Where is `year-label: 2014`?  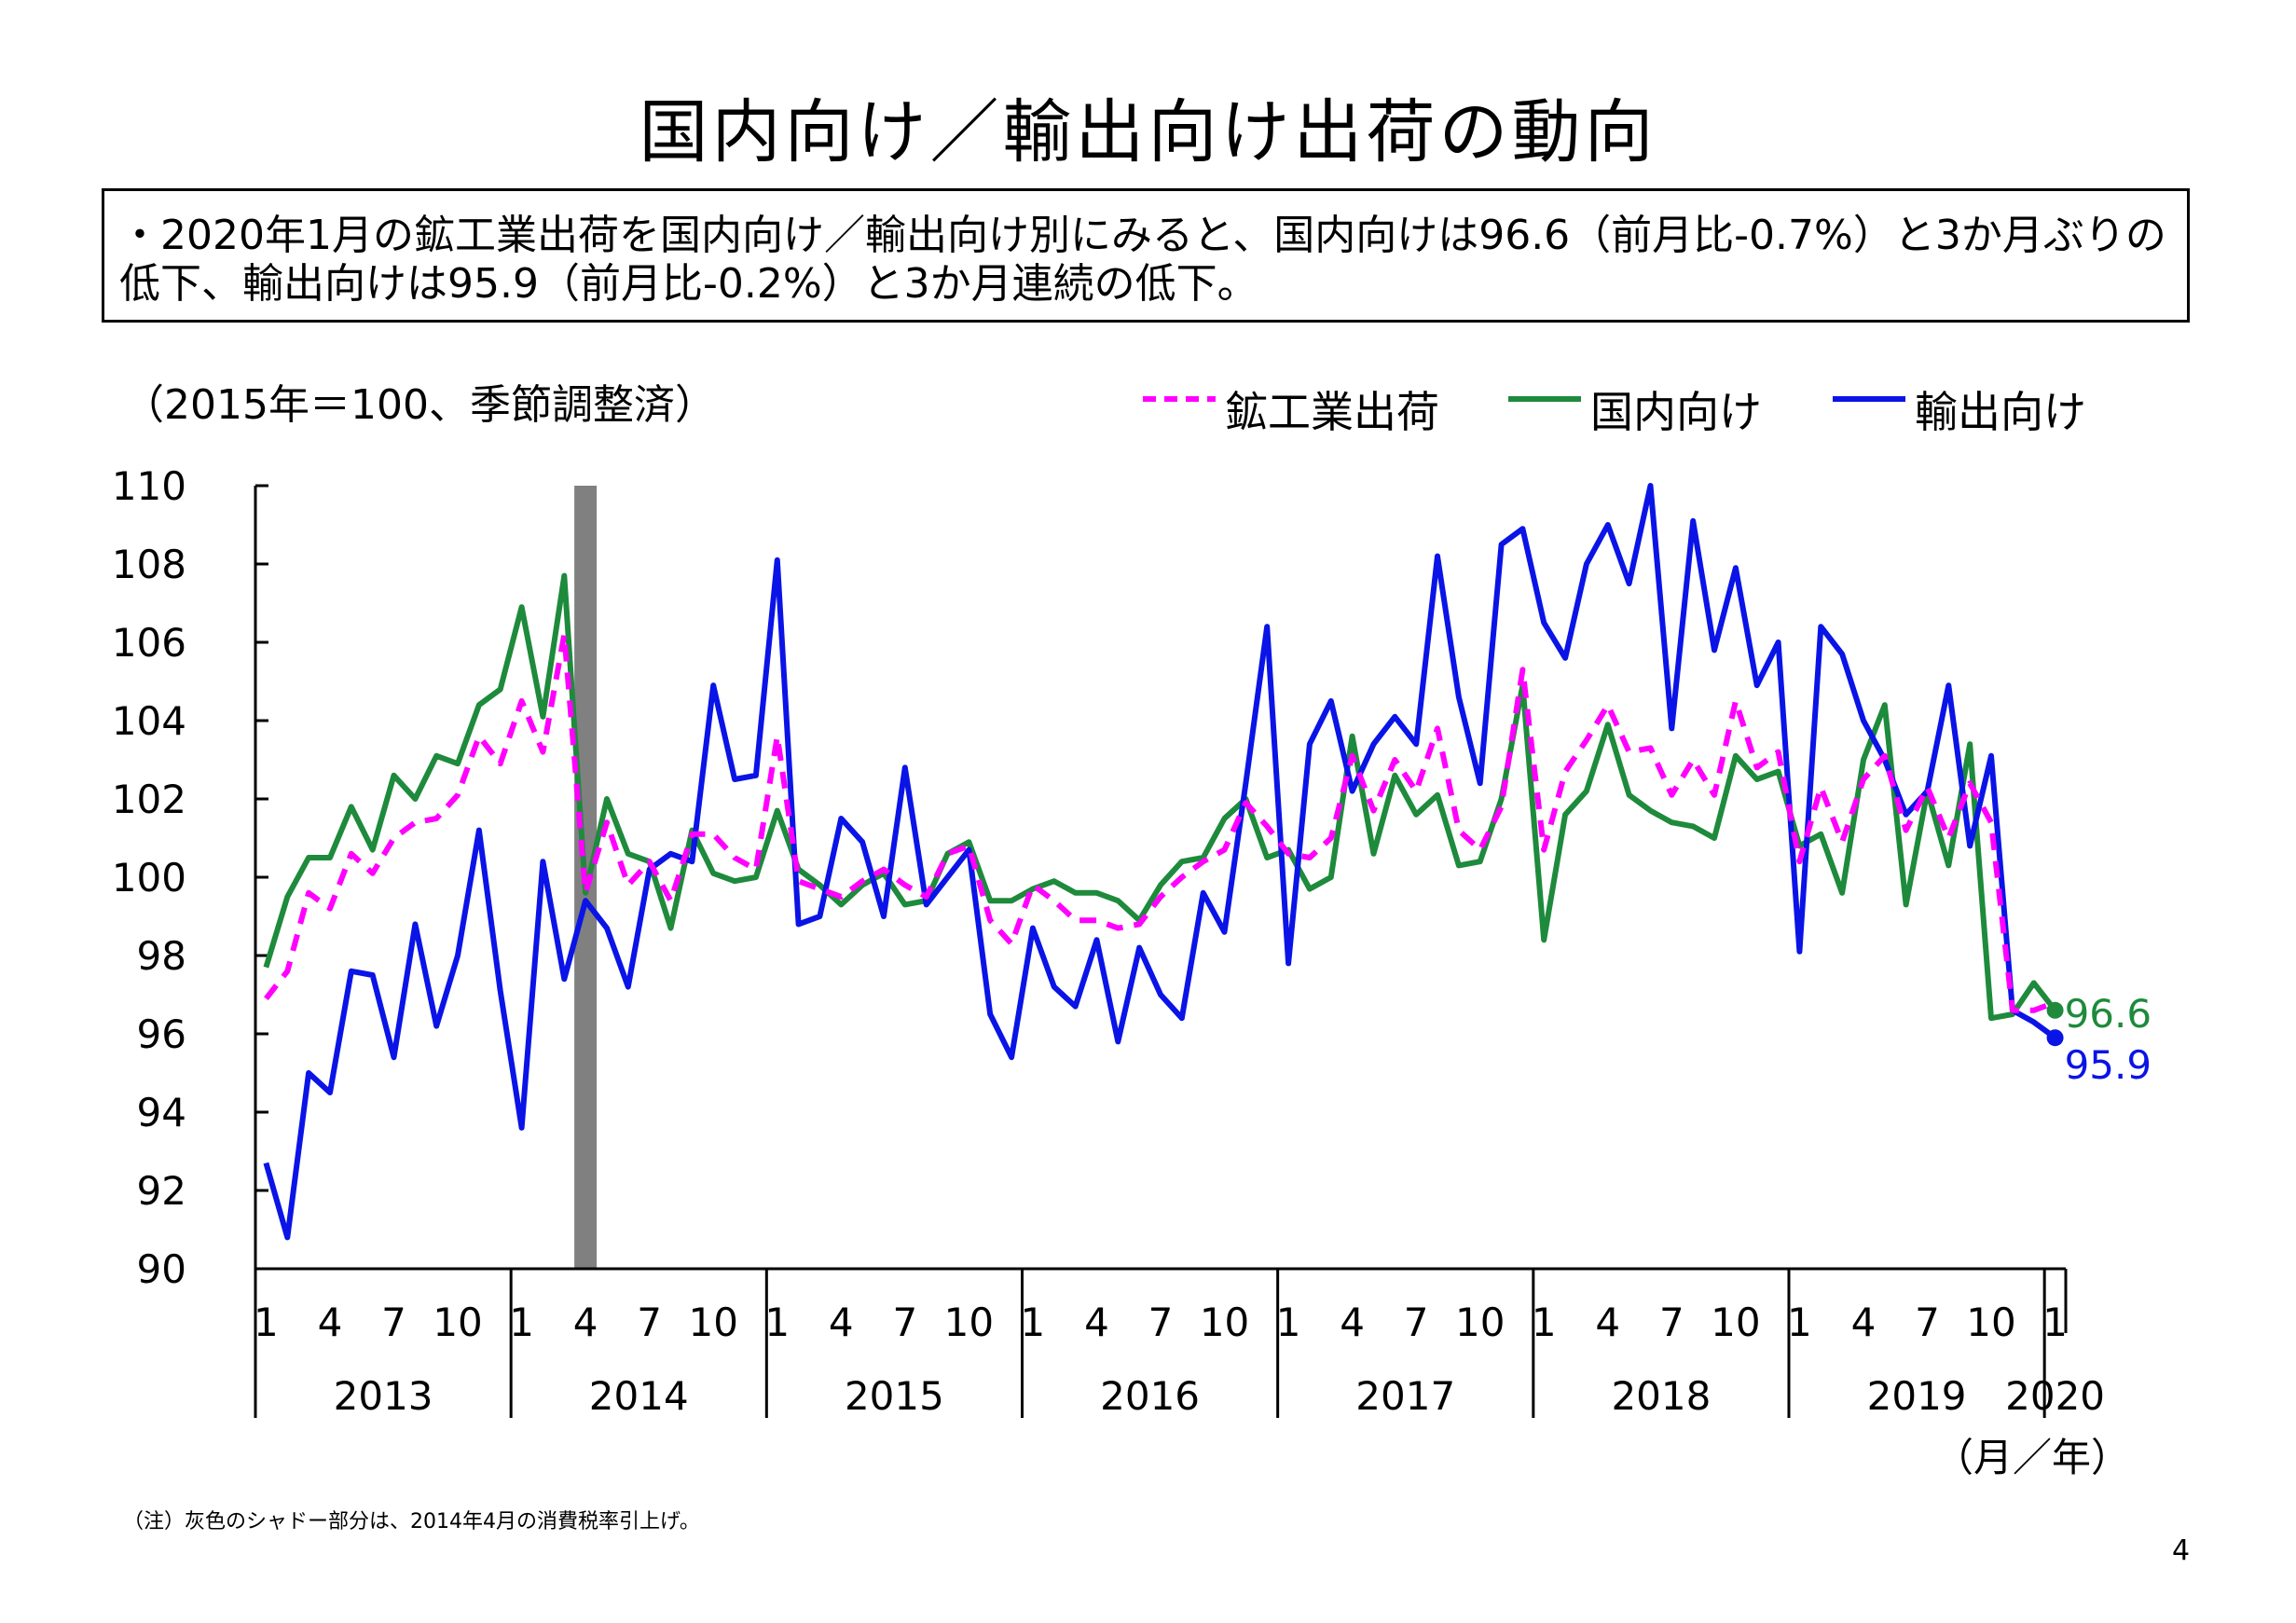 year-label: 2014 is located at coordinates (639, 1396).